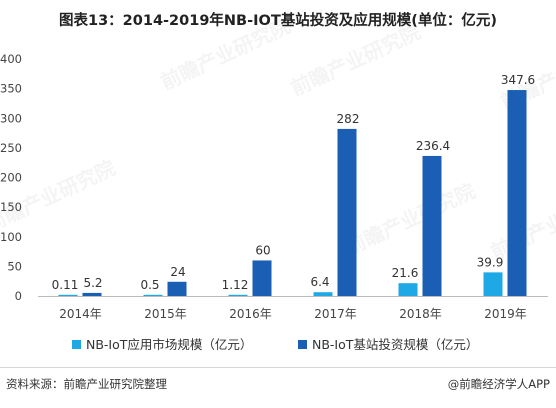  Describe the element at coordinates (92, 283) in the screenshot. I see `data-label: 5.2` at that location.